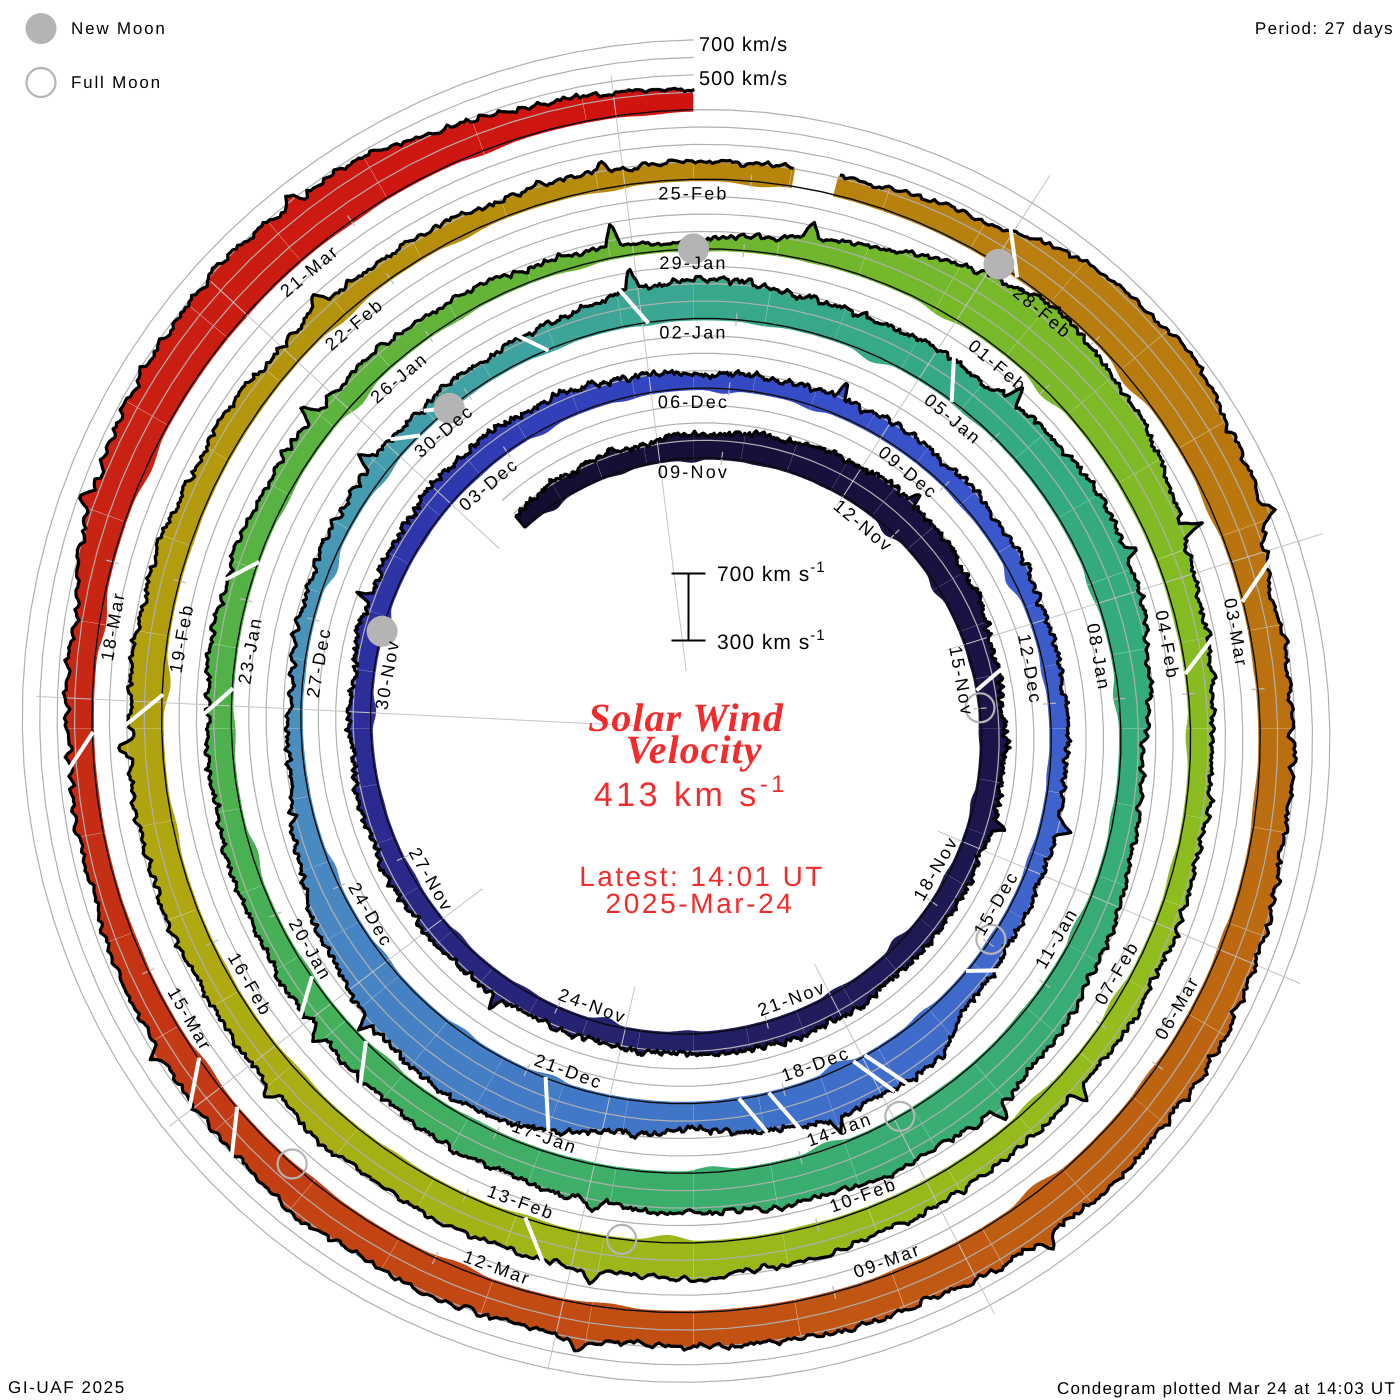 The image size is (1400, 1400). I want to click on svg-text: 29-Jan, so click(693, 263).